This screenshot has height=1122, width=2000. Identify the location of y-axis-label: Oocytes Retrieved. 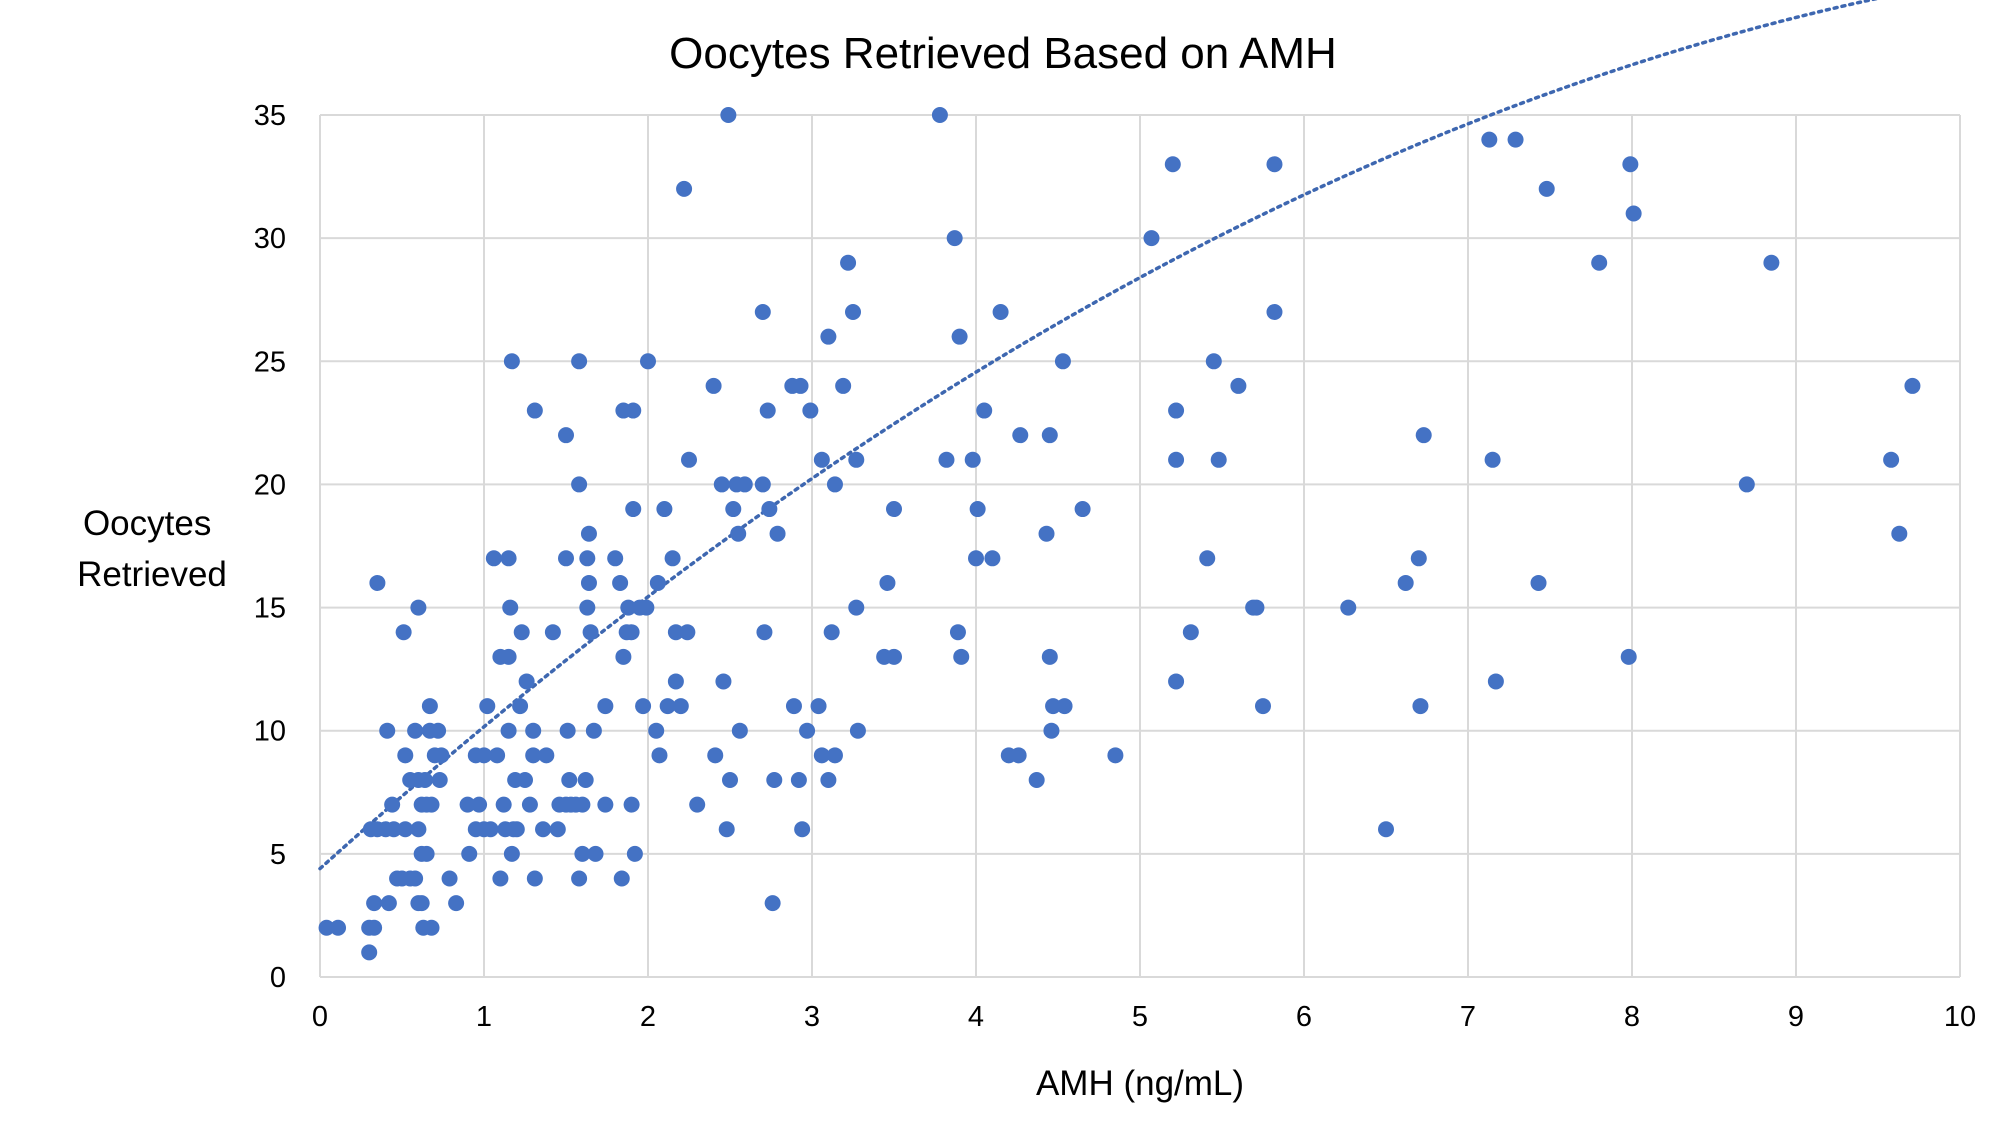
(152, 549).